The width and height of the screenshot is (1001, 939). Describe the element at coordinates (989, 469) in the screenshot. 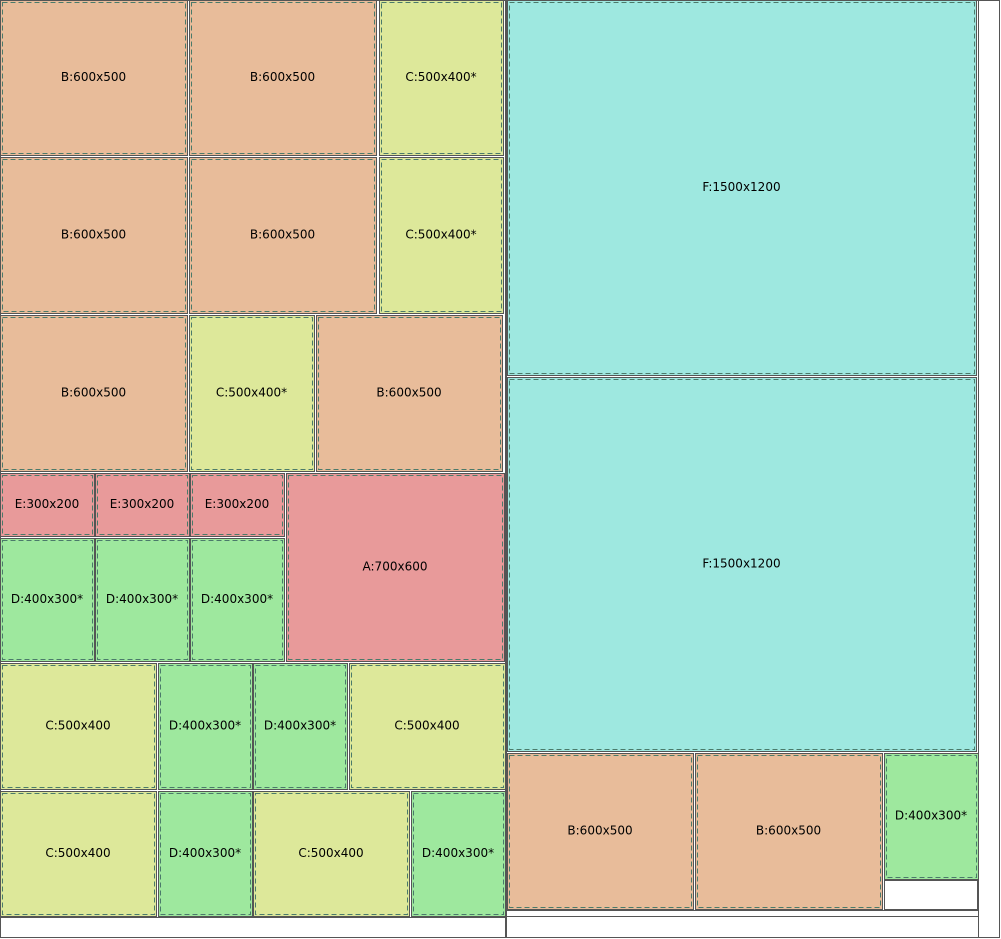

I see `right-strip` at that location.